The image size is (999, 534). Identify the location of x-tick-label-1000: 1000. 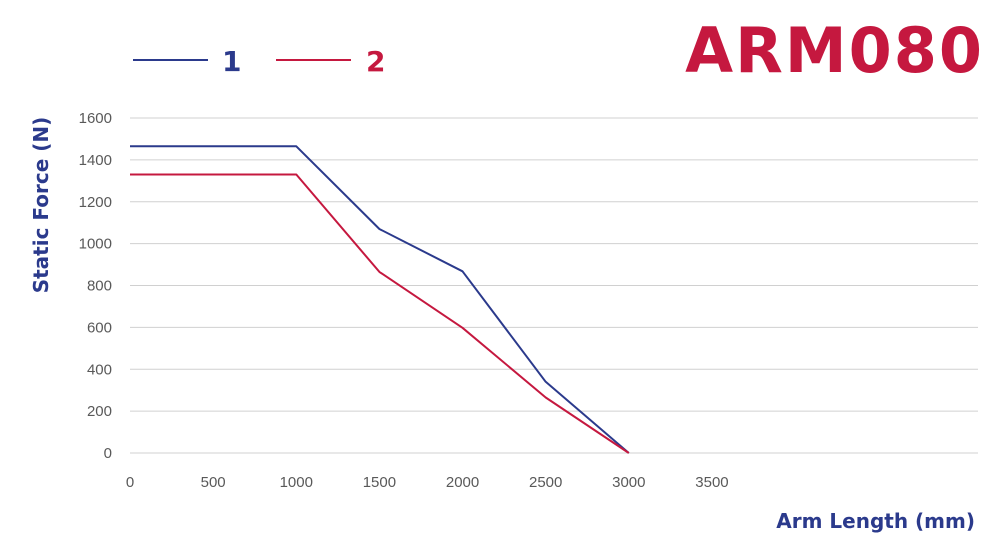
(296, 482).